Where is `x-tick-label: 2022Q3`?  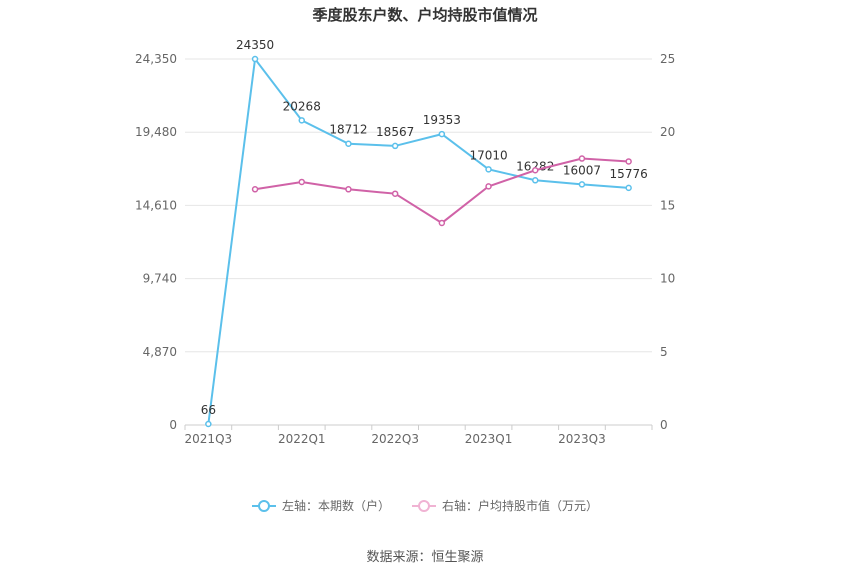 x-tick-label: 2022Q3 is located at coordinates (395, 439).